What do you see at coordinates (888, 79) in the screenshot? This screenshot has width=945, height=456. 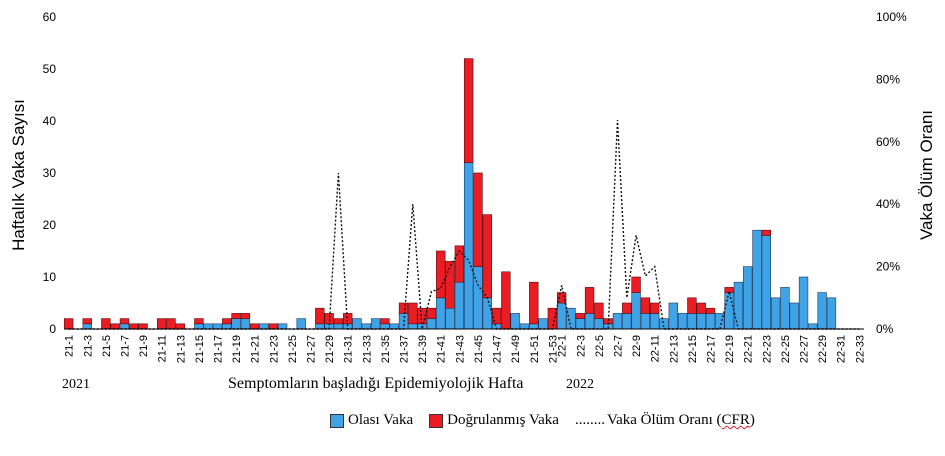 I see `y-right-tick-label: 80%` at bounding box center [888, 79].